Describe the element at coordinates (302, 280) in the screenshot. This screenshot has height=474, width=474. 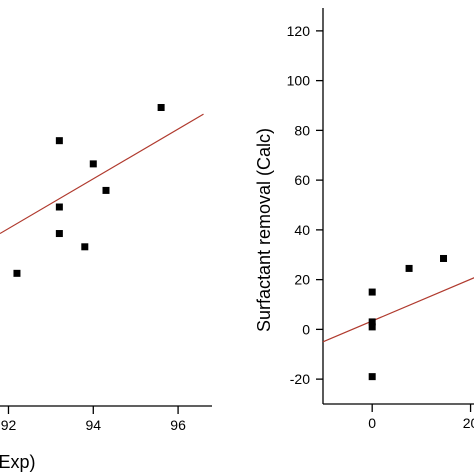
I see `right-y-tick-label: 20` at that location.